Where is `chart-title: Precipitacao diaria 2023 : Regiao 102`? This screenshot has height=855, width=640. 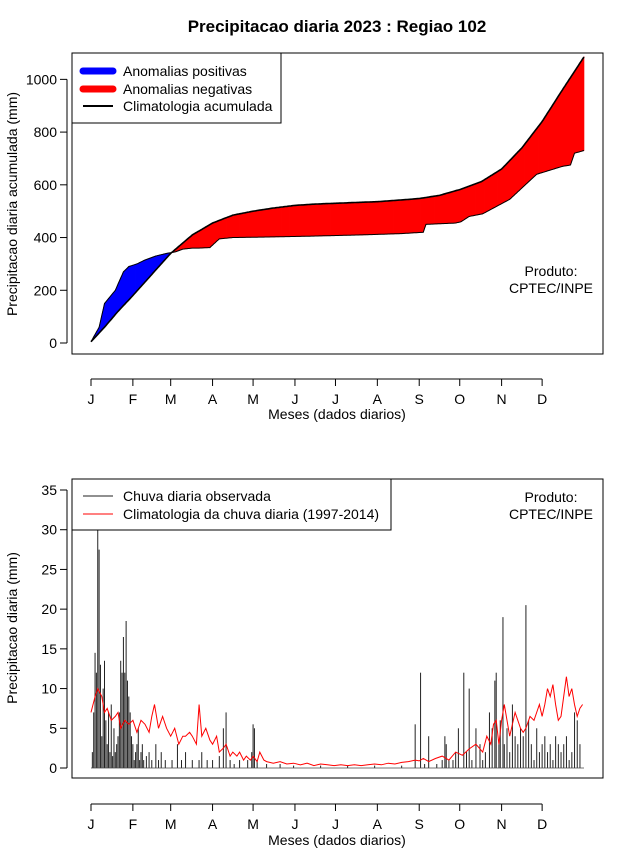 chart-title: Precipitacao diaria 2023 : Regiao 102 is located at coordinates (337, 26).